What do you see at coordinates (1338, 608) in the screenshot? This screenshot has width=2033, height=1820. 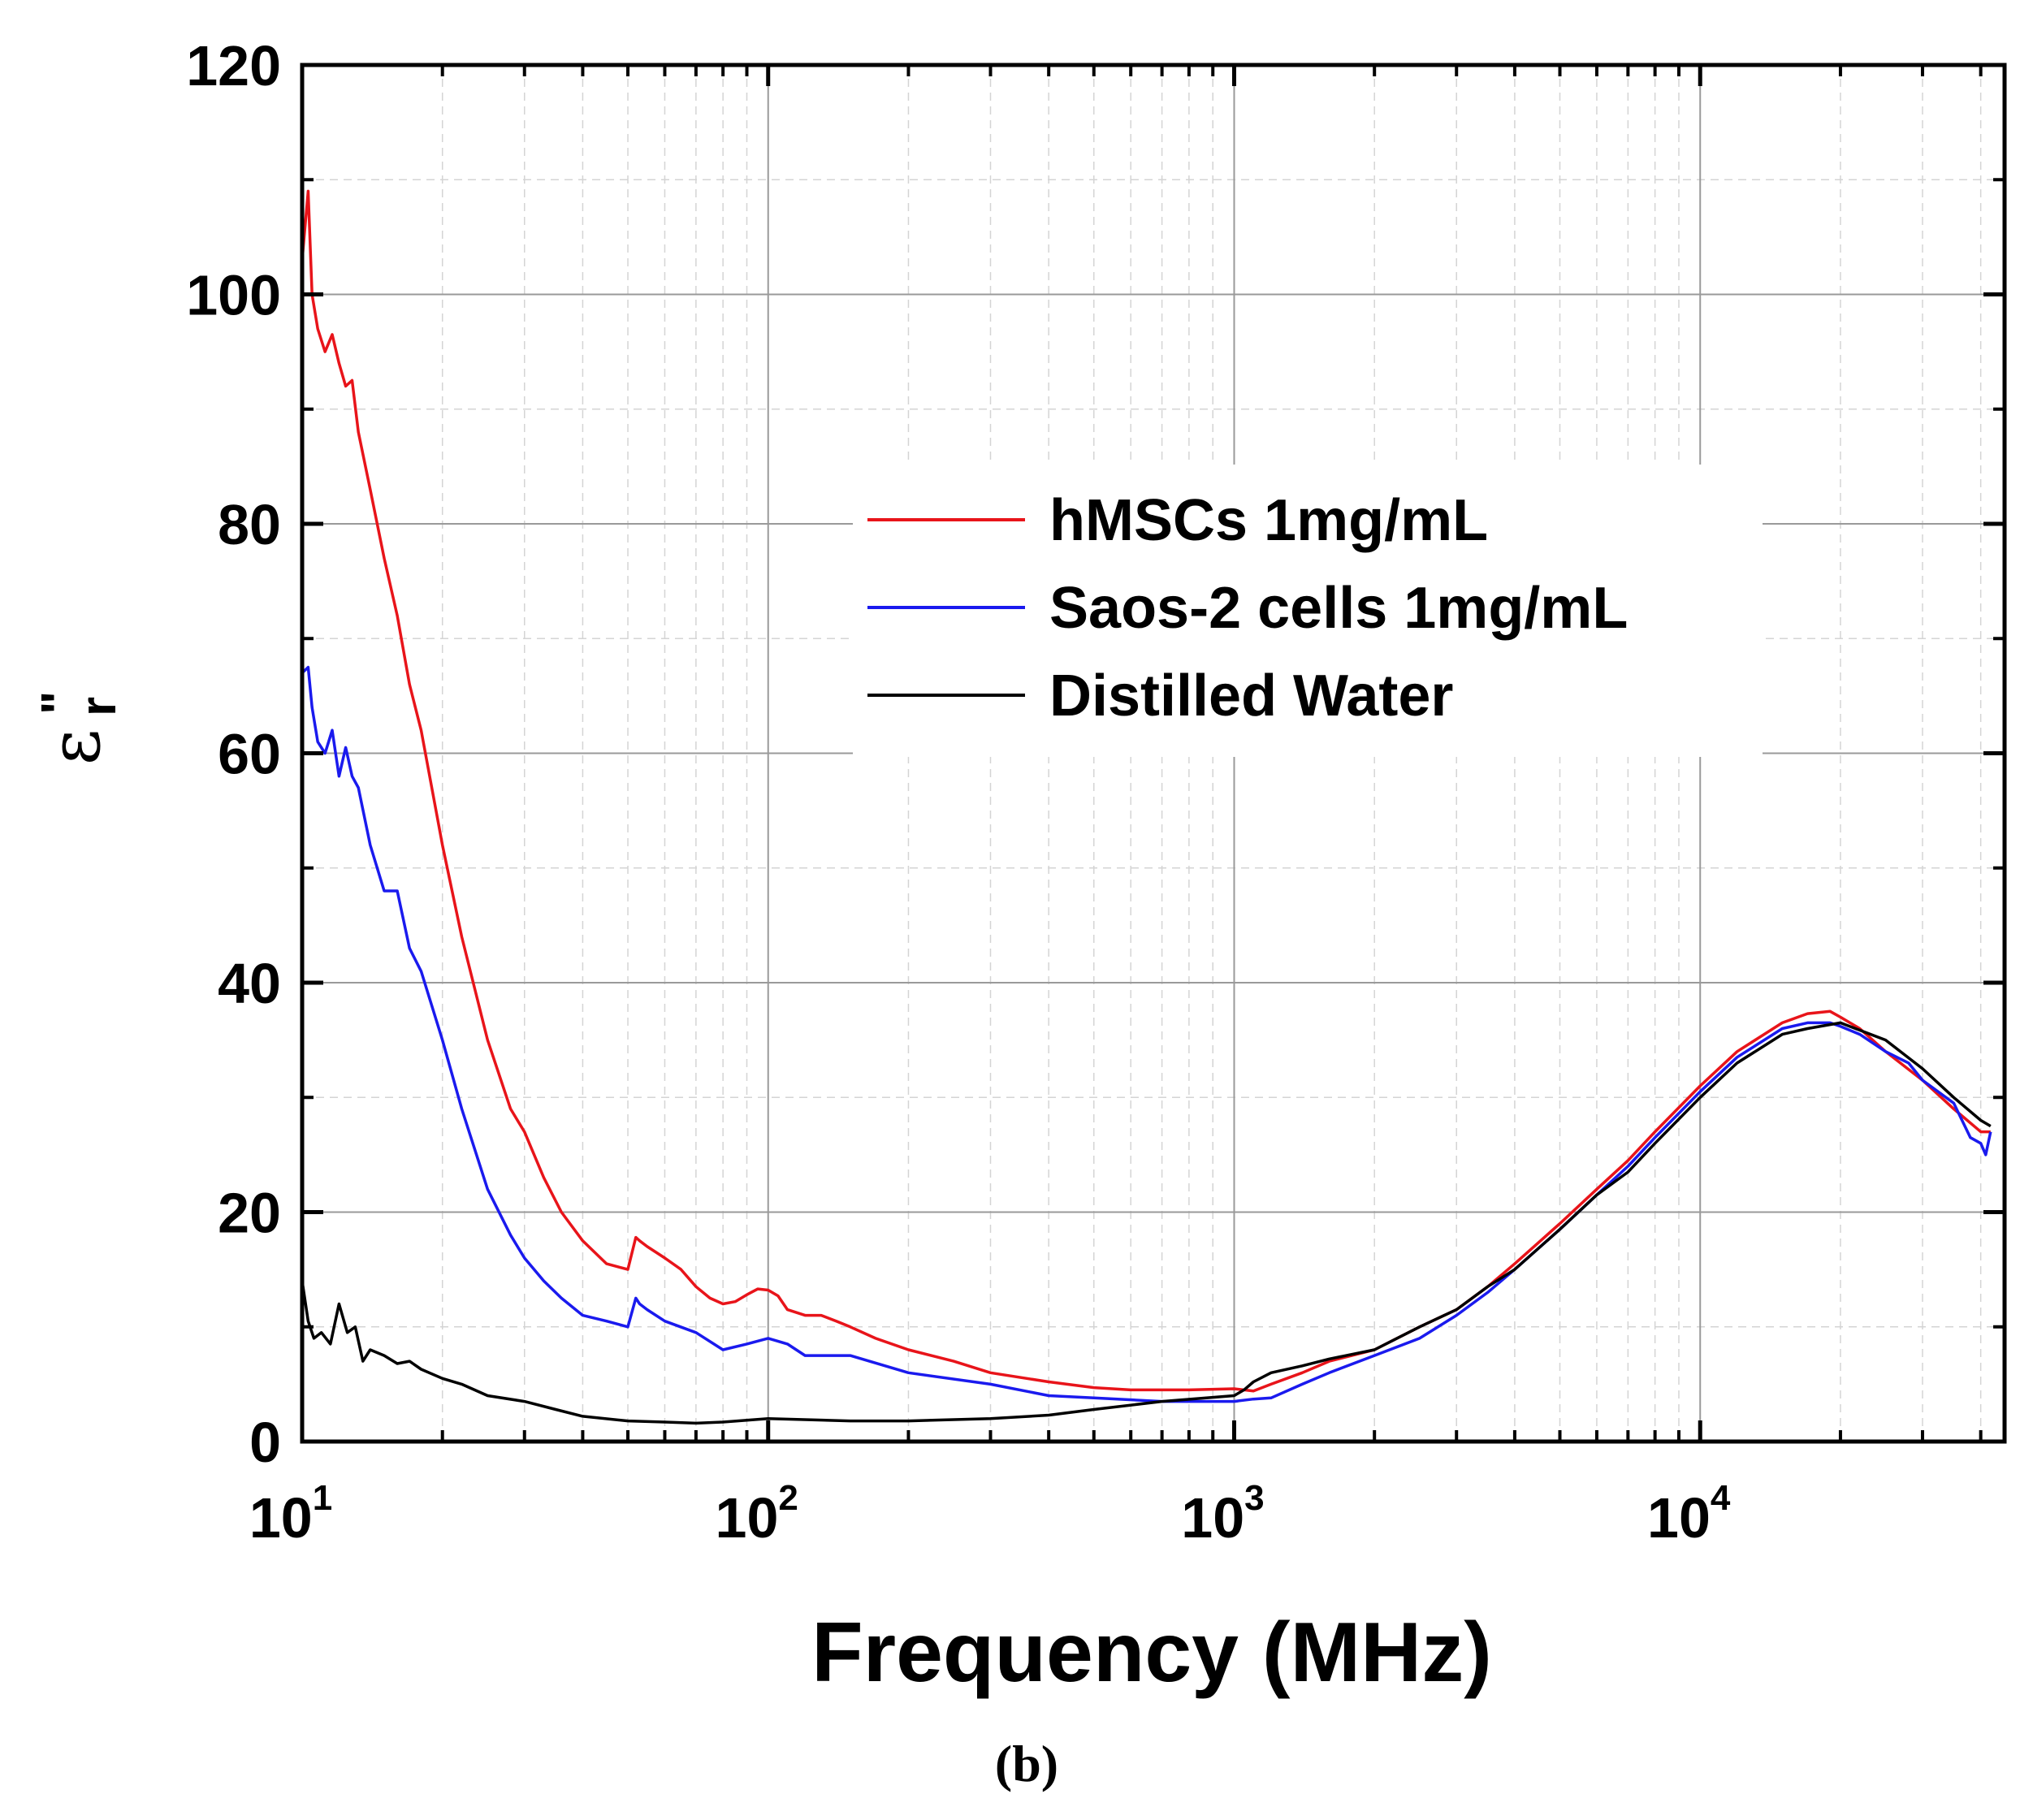 I see `legend-label-2: Saos-2 cells 1mg/mL` at bounding box center [1338, 608].